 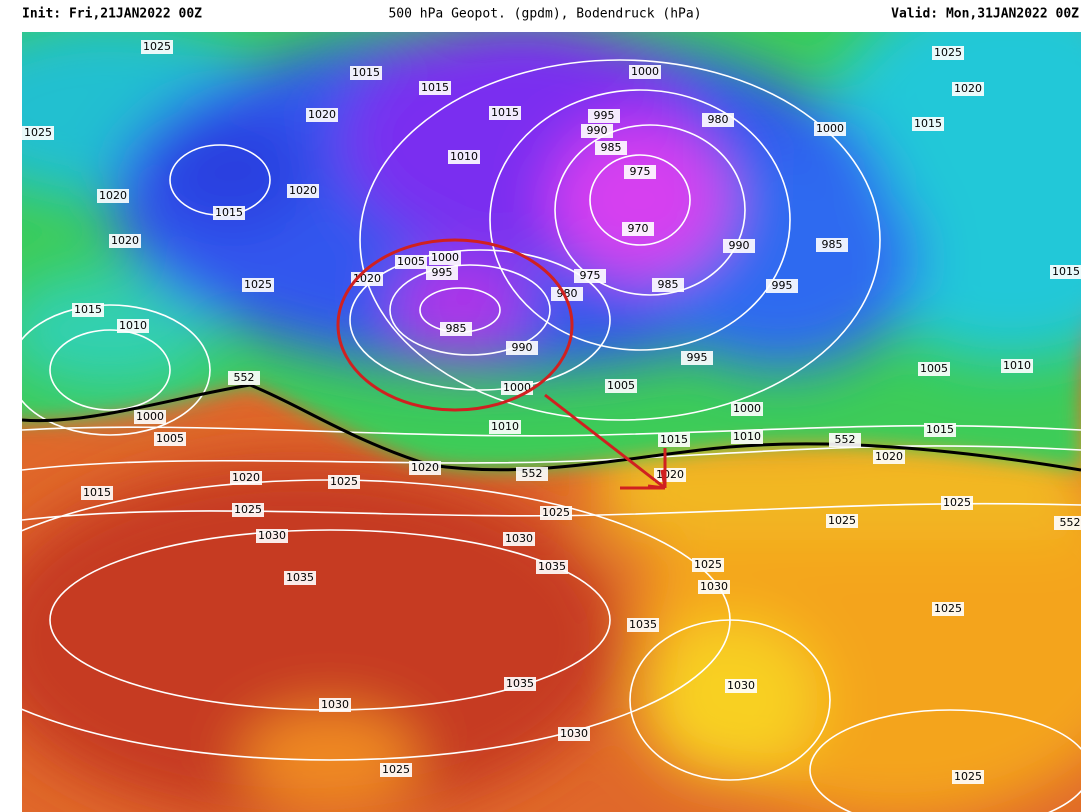 I want to click on valid-time: Valid: Mon,31JAN2022 00Z, so click(x=985, y=14).